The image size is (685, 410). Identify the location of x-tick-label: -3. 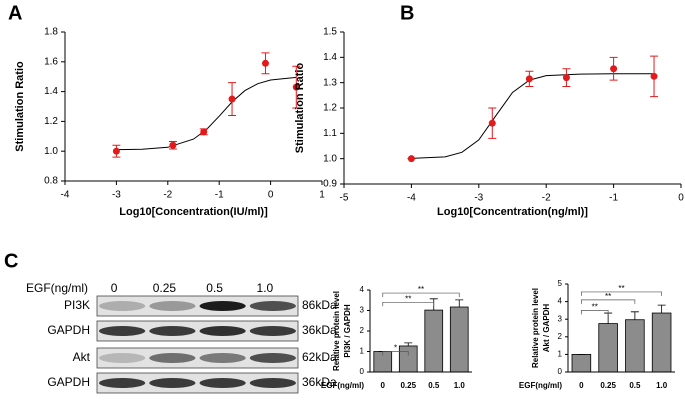
(116, 195).